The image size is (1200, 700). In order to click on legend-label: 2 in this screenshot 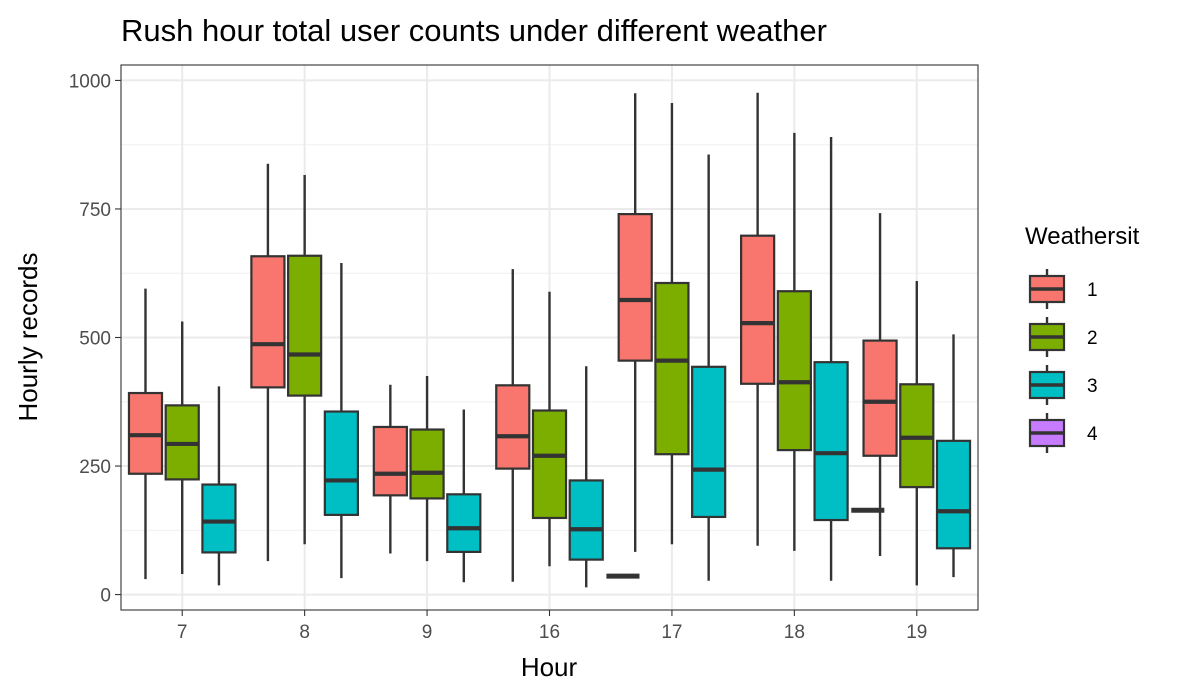, I will do `click(1092, 338)`.